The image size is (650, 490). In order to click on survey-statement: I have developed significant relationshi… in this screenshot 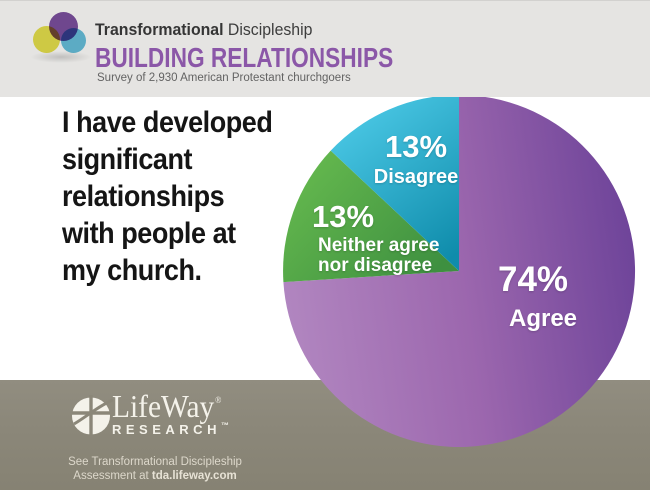, I will do `click(167, 196)`.